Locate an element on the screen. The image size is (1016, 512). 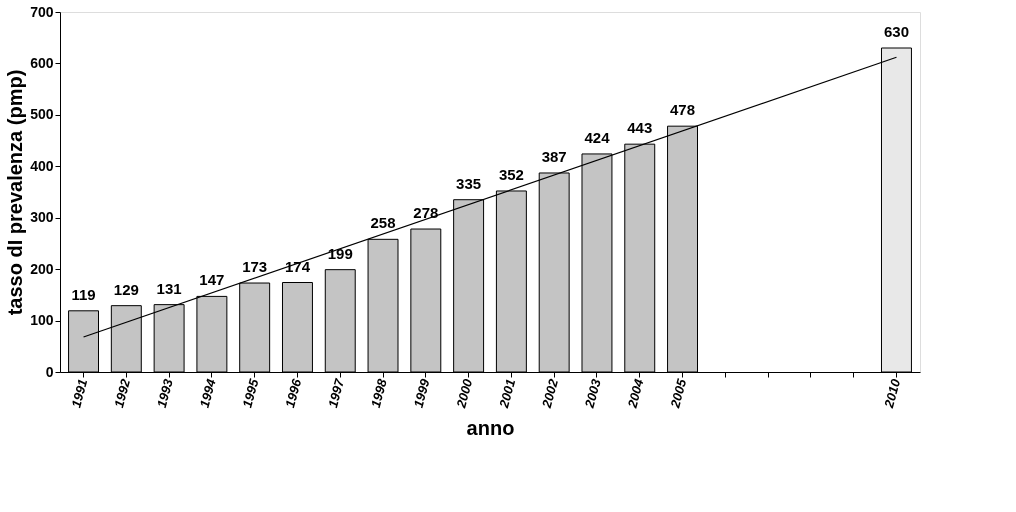
y-tick-label: 700 is located at coordinates (42, 11).